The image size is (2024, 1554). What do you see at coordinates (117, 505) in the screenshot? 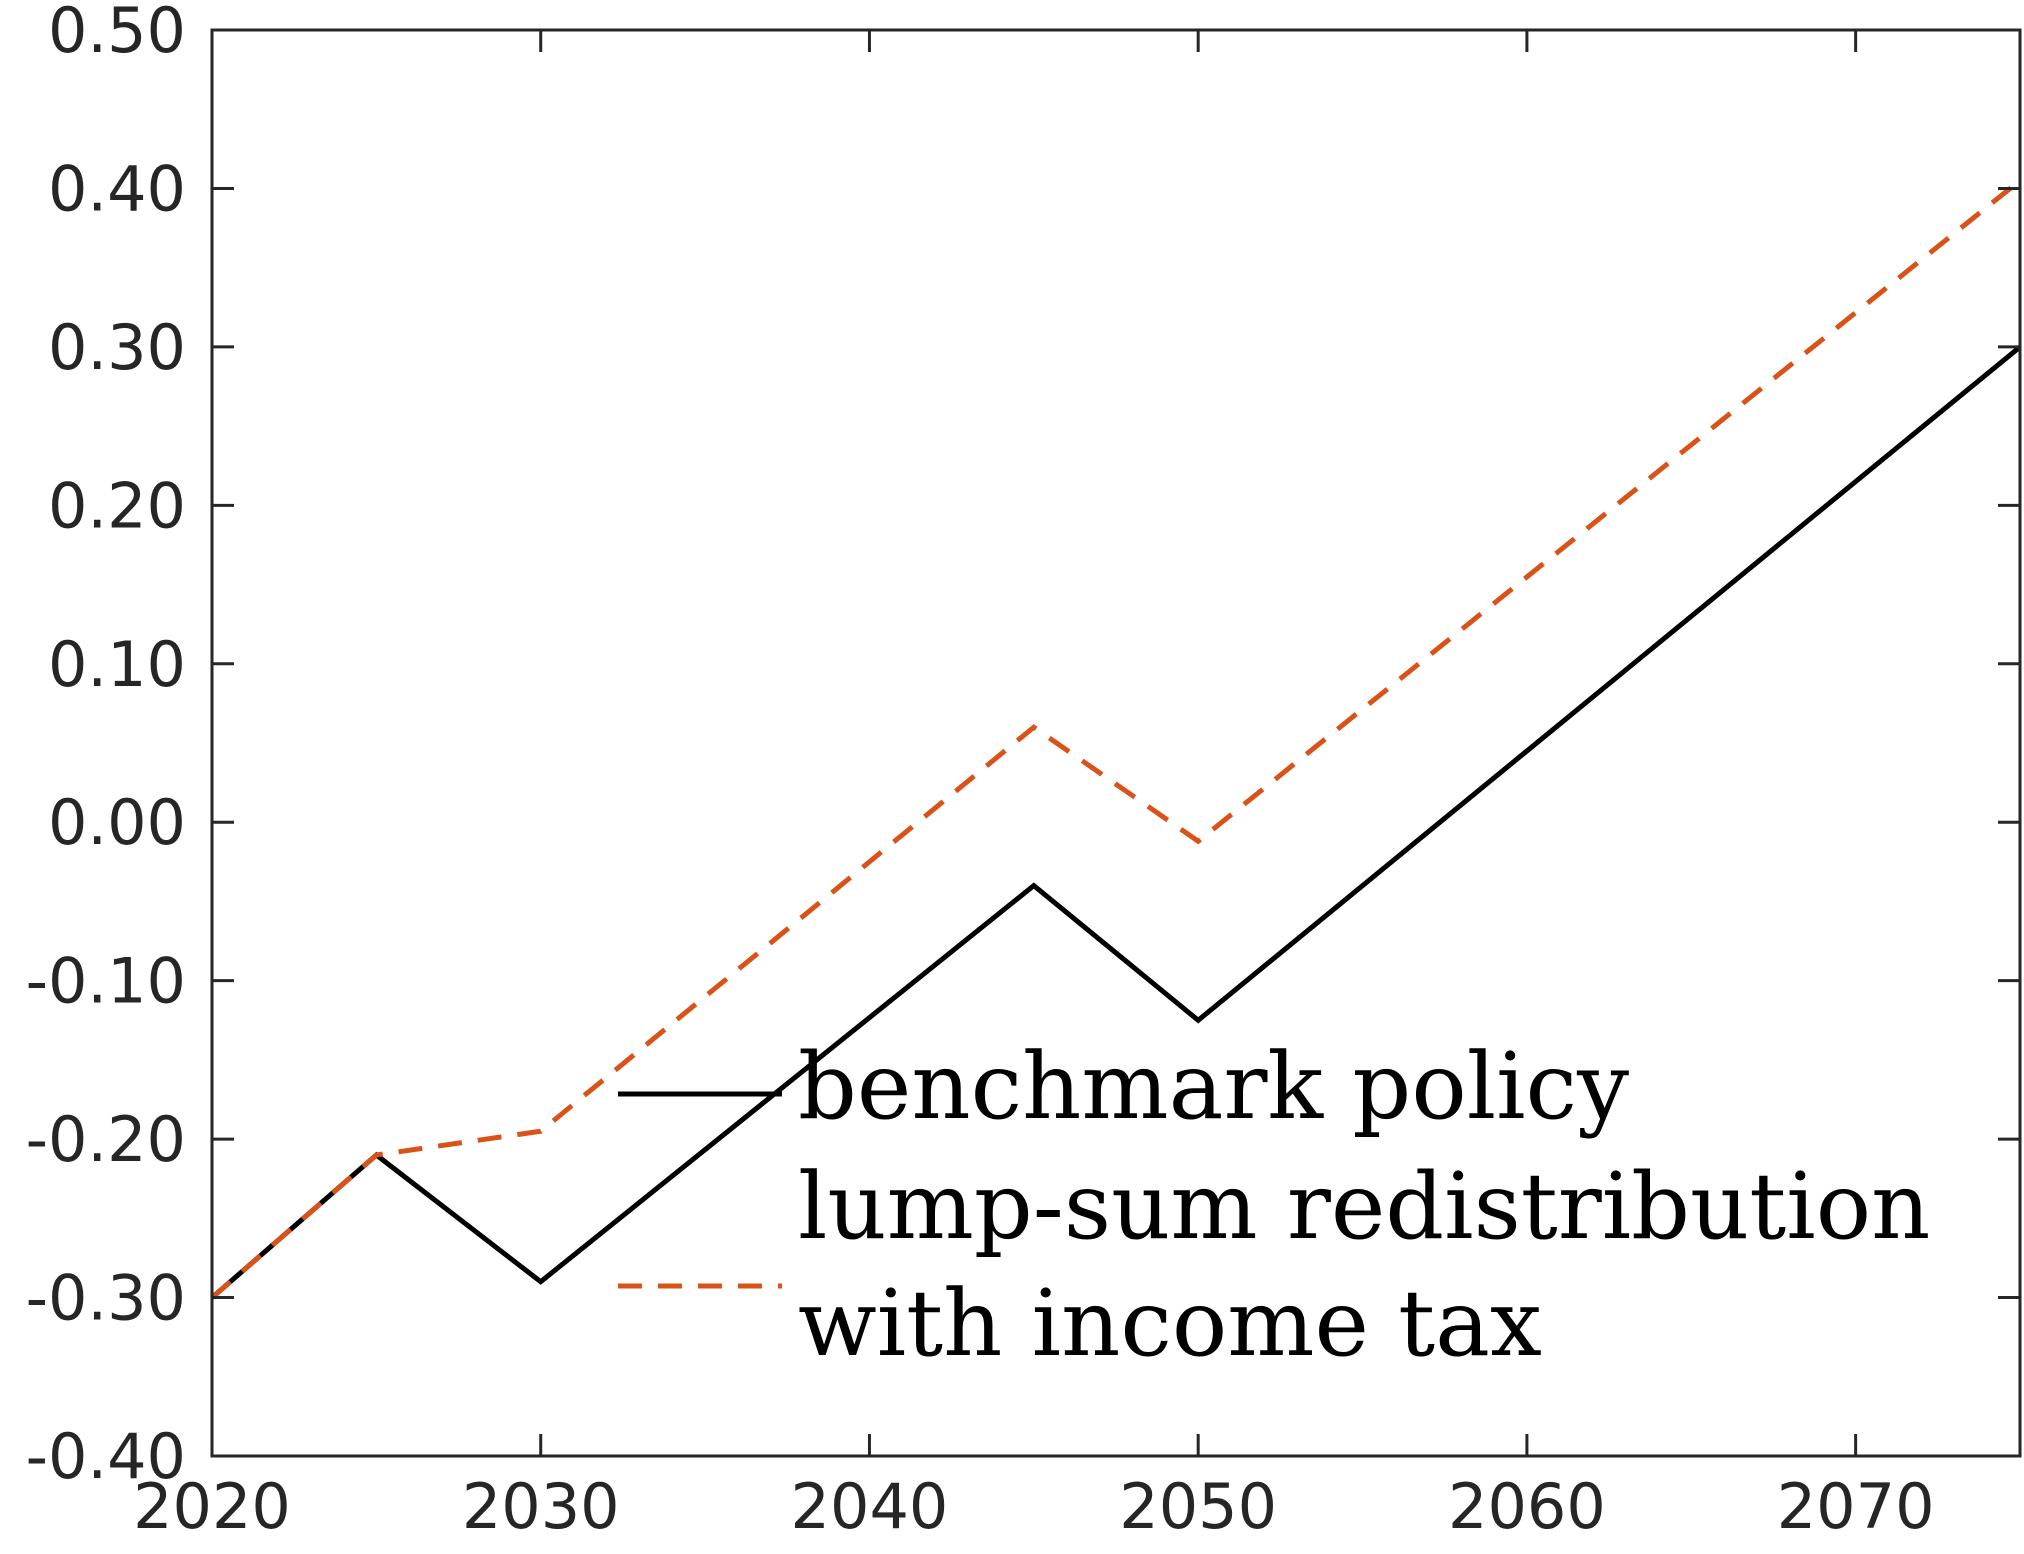
I see `y-tick-label: 0.20` at bounding box center [117, 505].